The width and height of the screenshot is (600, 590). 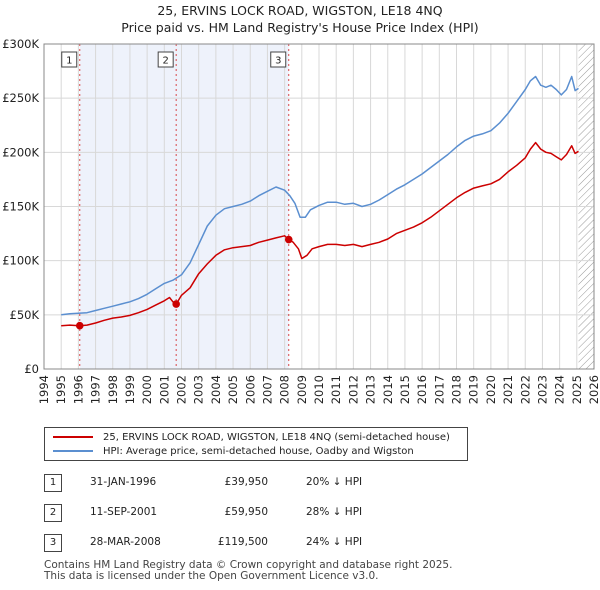 What do you see at coordinates (182, 389) in the screenshot?
I see `x-tick-label: 2002` at bounding box center [182, 389].